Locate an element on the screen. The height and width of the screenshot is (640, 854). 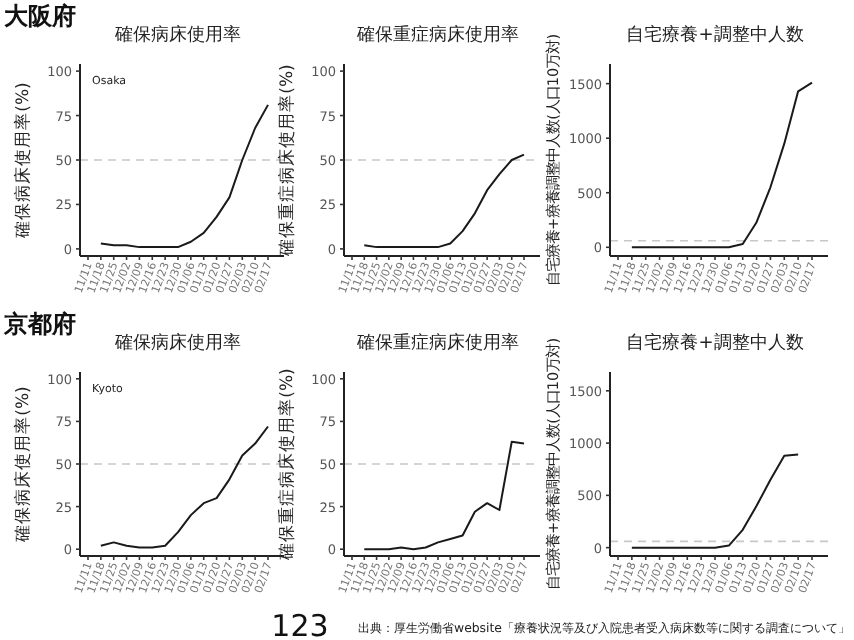
text: 京都府 is located at coordinates (39, 324).